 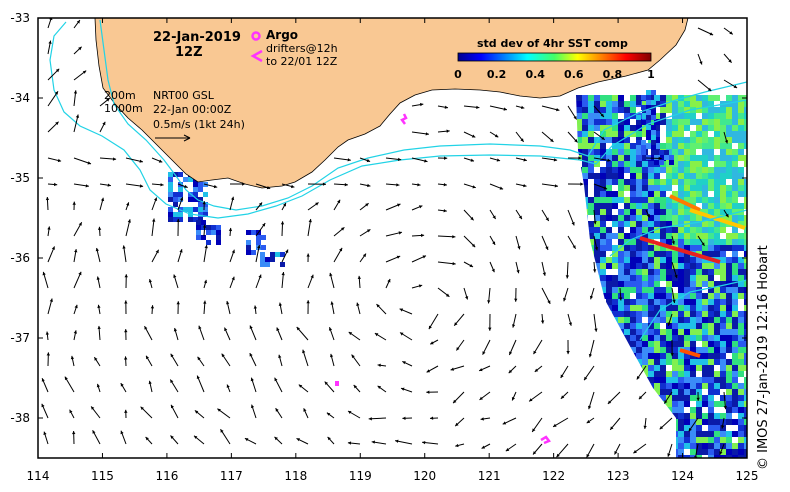 I want to click on isobath-1000m-south, so click(x=678, y=275).